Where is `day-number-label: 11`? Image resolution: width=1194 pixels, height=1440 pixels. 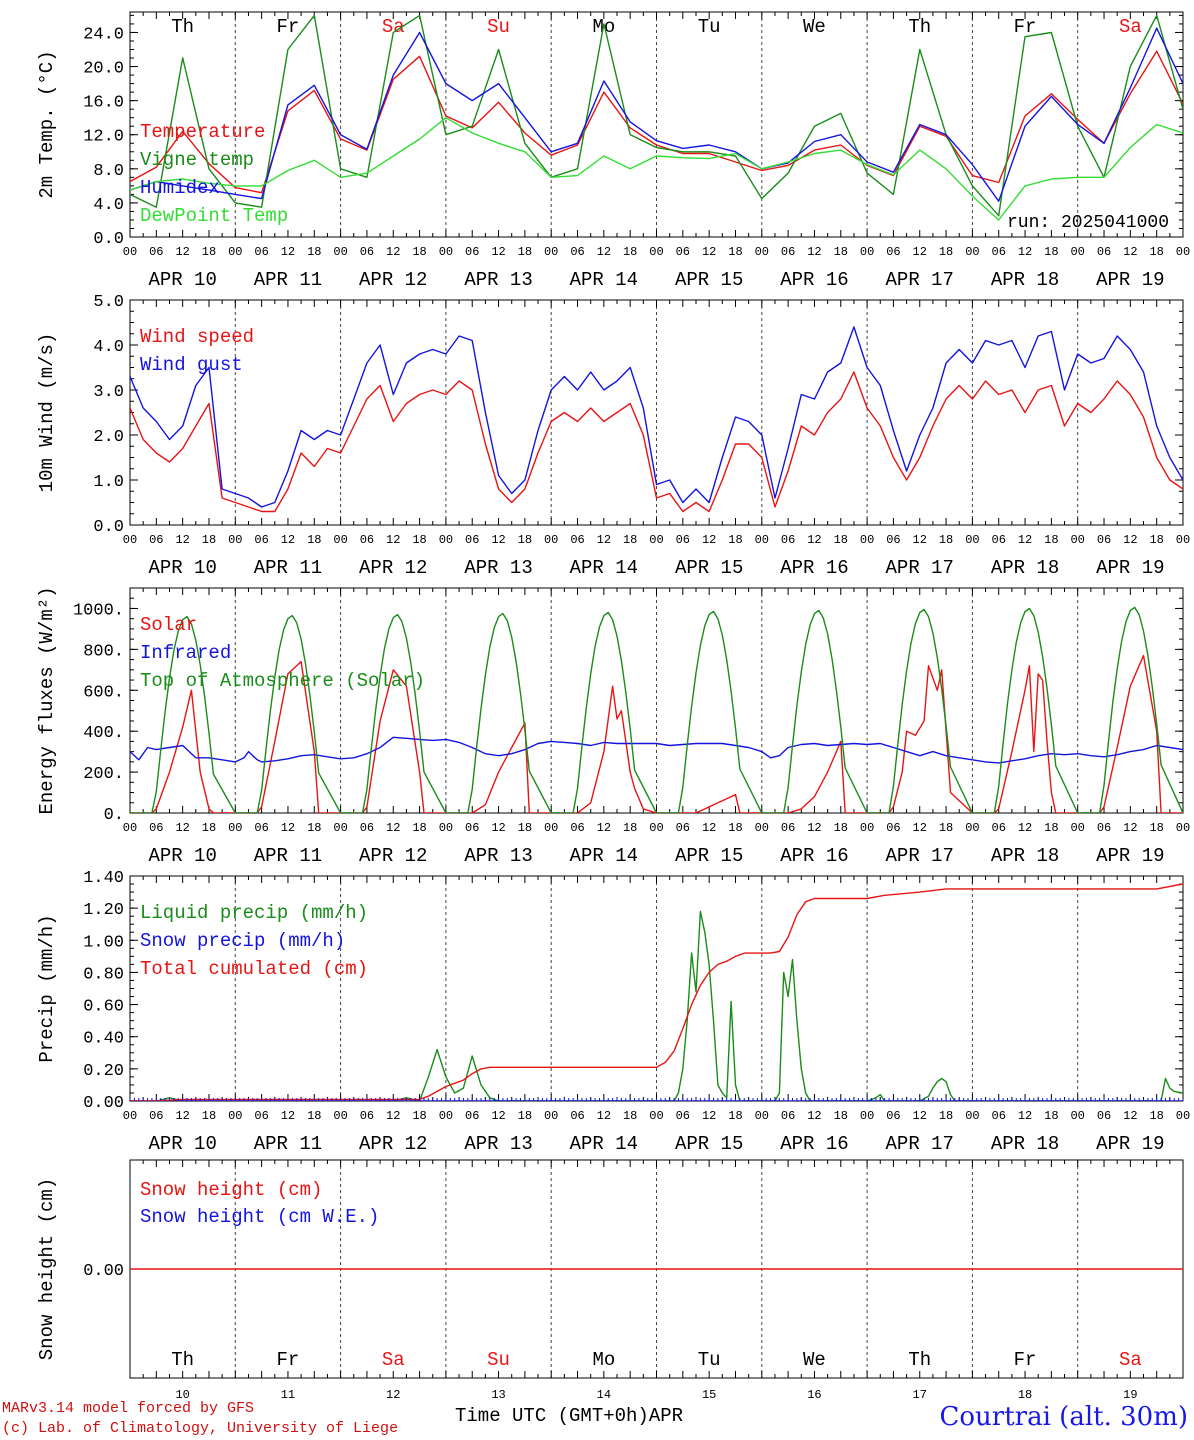 day-number-label: 11 is located at coordinates (288, 1395).